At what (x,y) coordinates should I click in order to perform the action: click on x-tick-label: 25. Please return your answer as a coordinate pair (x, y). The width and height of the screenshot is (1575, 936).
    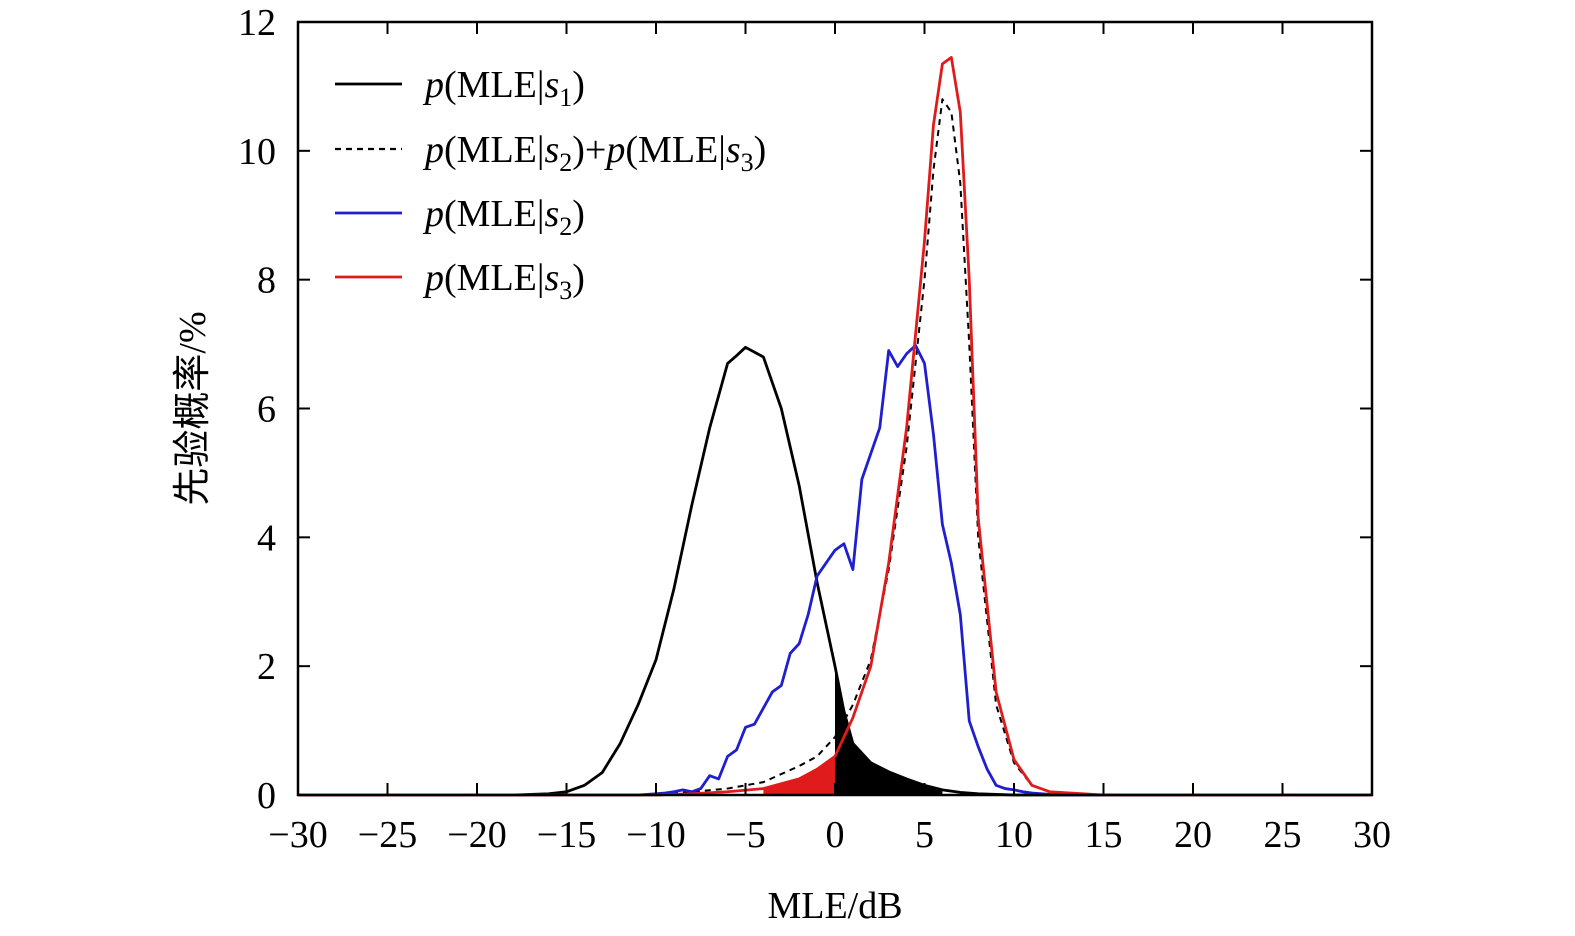
    Looking at the image, I should click on (1283, 835).